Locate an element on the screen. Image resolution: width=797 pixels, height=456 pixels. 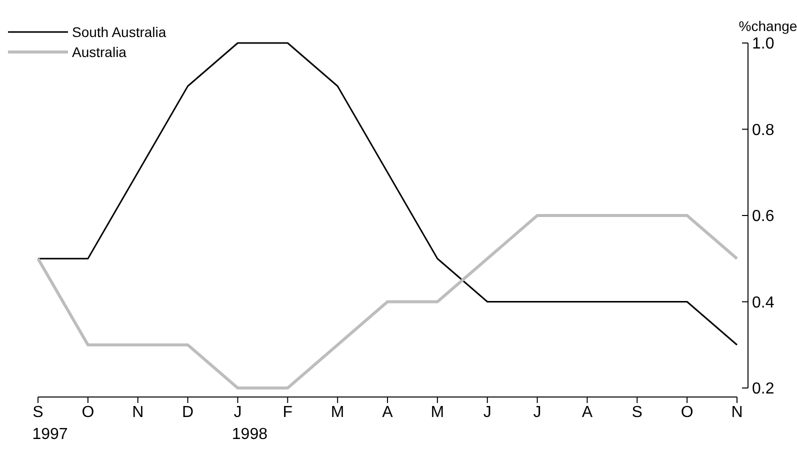
legend-label: Australia is located at coordinates (99, 52).